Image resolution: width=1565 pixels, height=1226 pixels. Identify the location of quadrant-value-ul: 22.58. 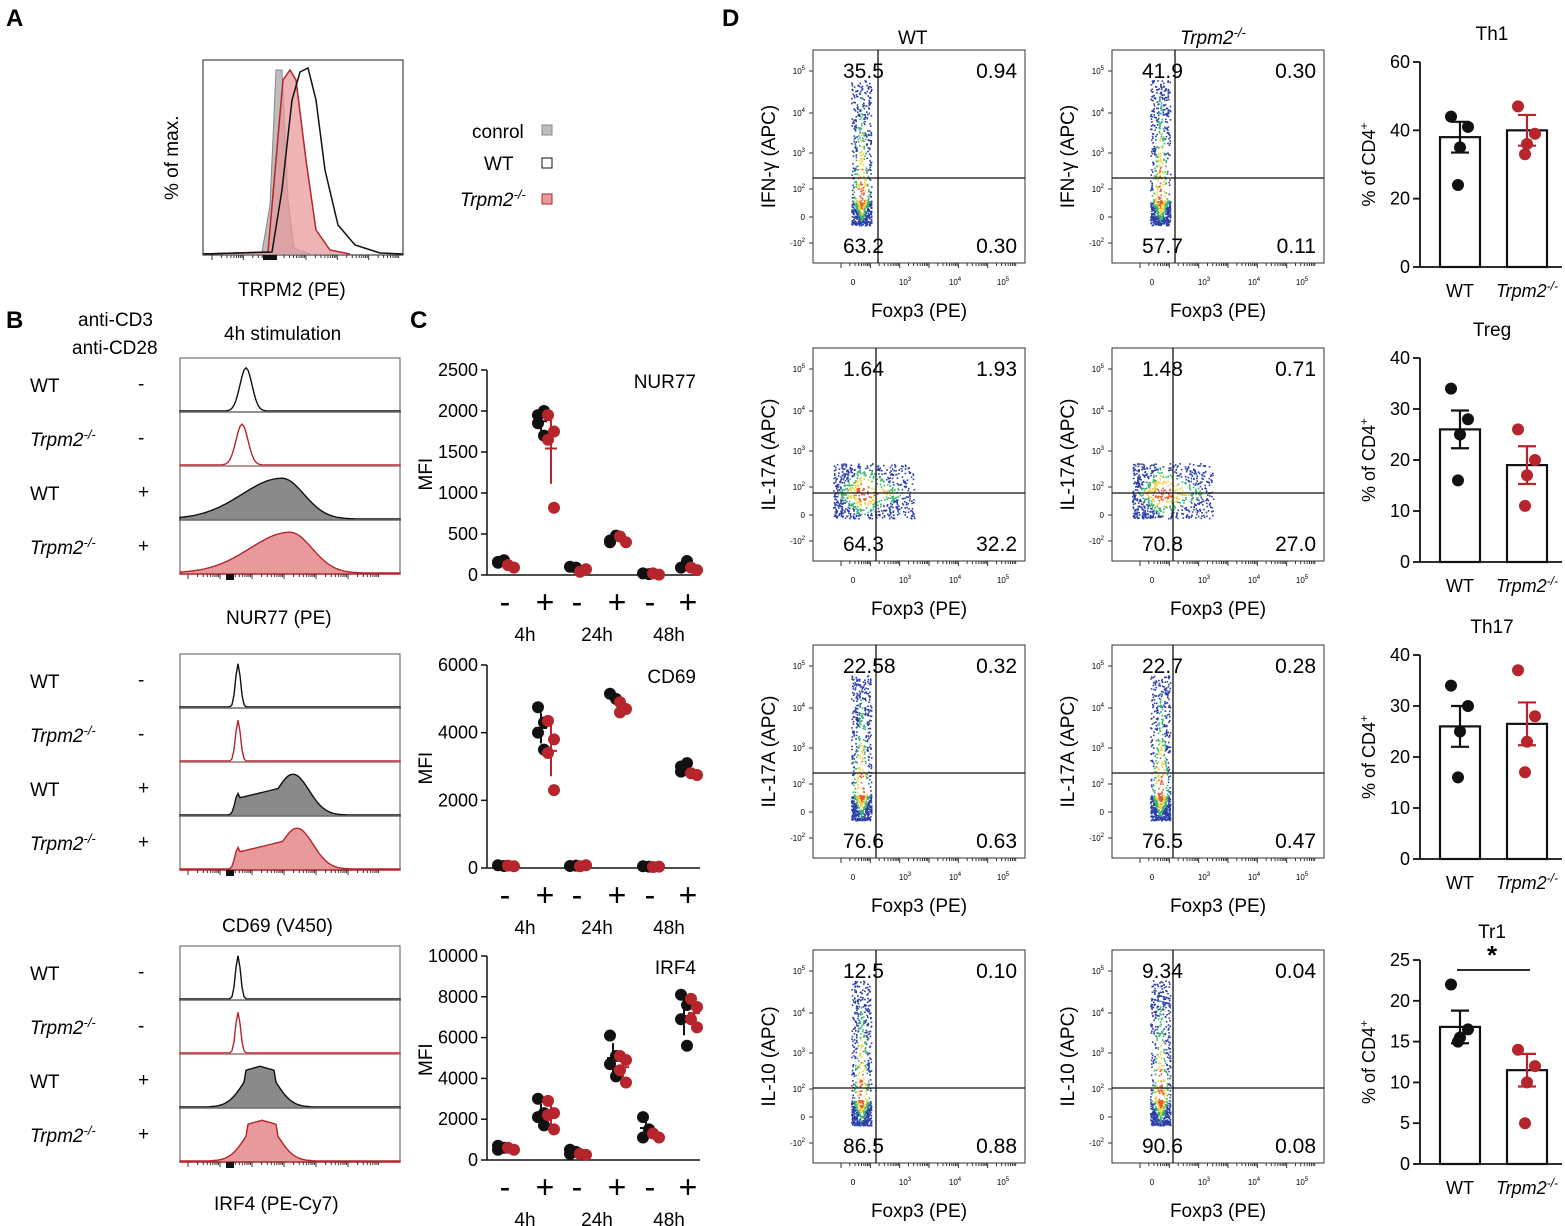
(869, 666).